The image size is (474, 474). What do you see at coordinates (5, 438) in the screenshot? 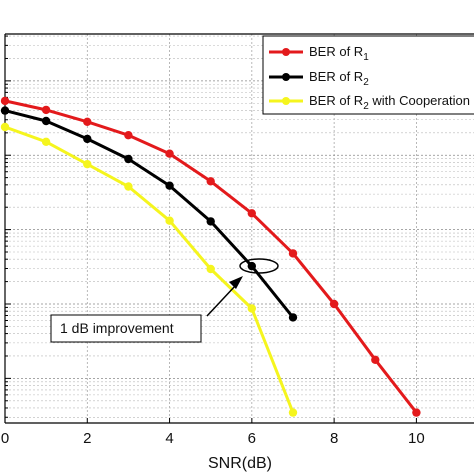
I see `x-tick-label: 0` at bounding box center [5, 438].